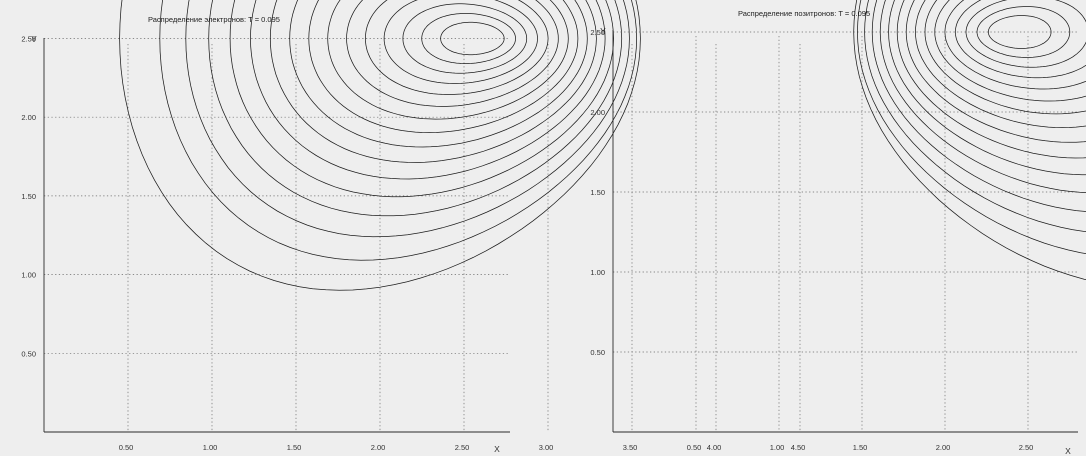 The image size is (1086, 456). I want to click on x-tick-label: 4.00, so click(714, 447).